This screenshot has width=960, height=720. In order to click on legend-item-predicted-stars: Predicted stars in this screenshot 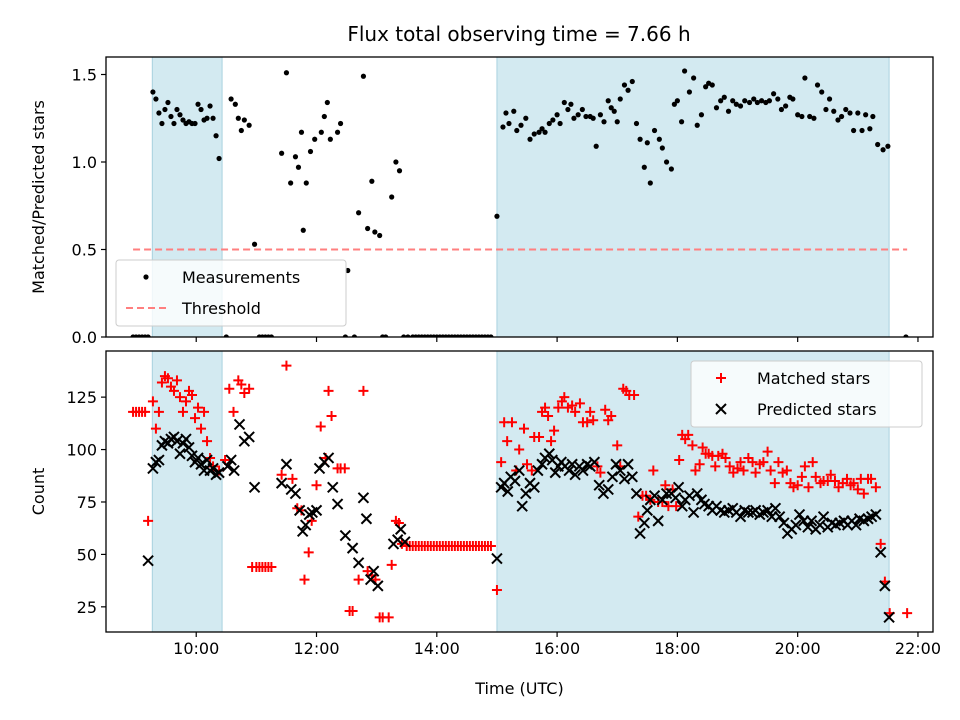, I will do `click(796, 409)`.